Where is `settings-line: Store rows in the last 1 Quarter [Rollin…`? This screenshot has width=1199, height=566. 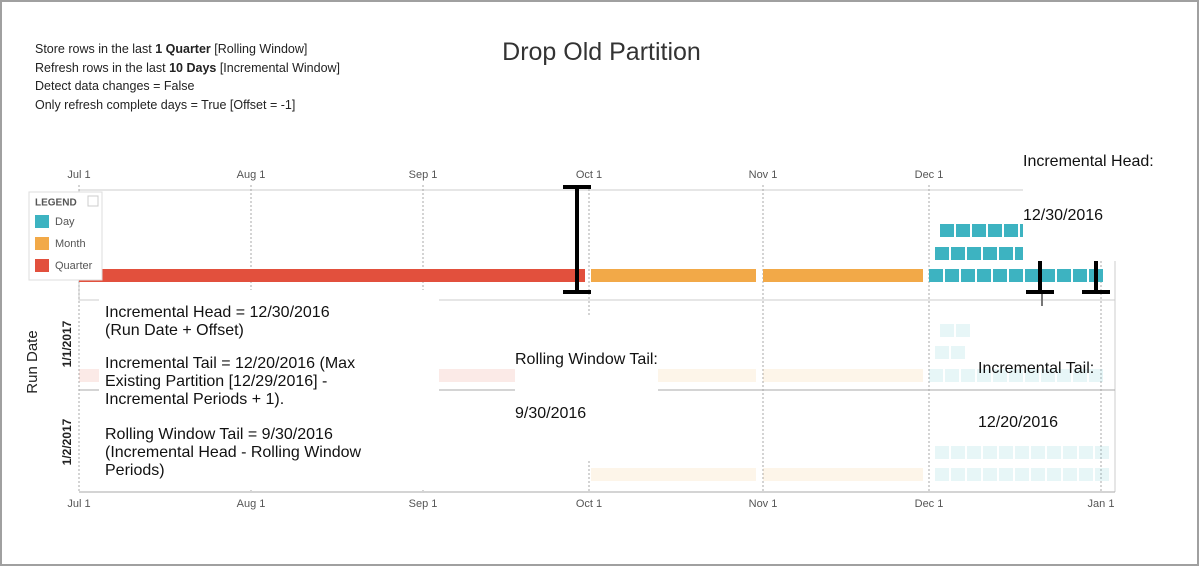 settings-line: Store rows in the last 1 Quarter [Rollin… is located at coordinates (187, 49).